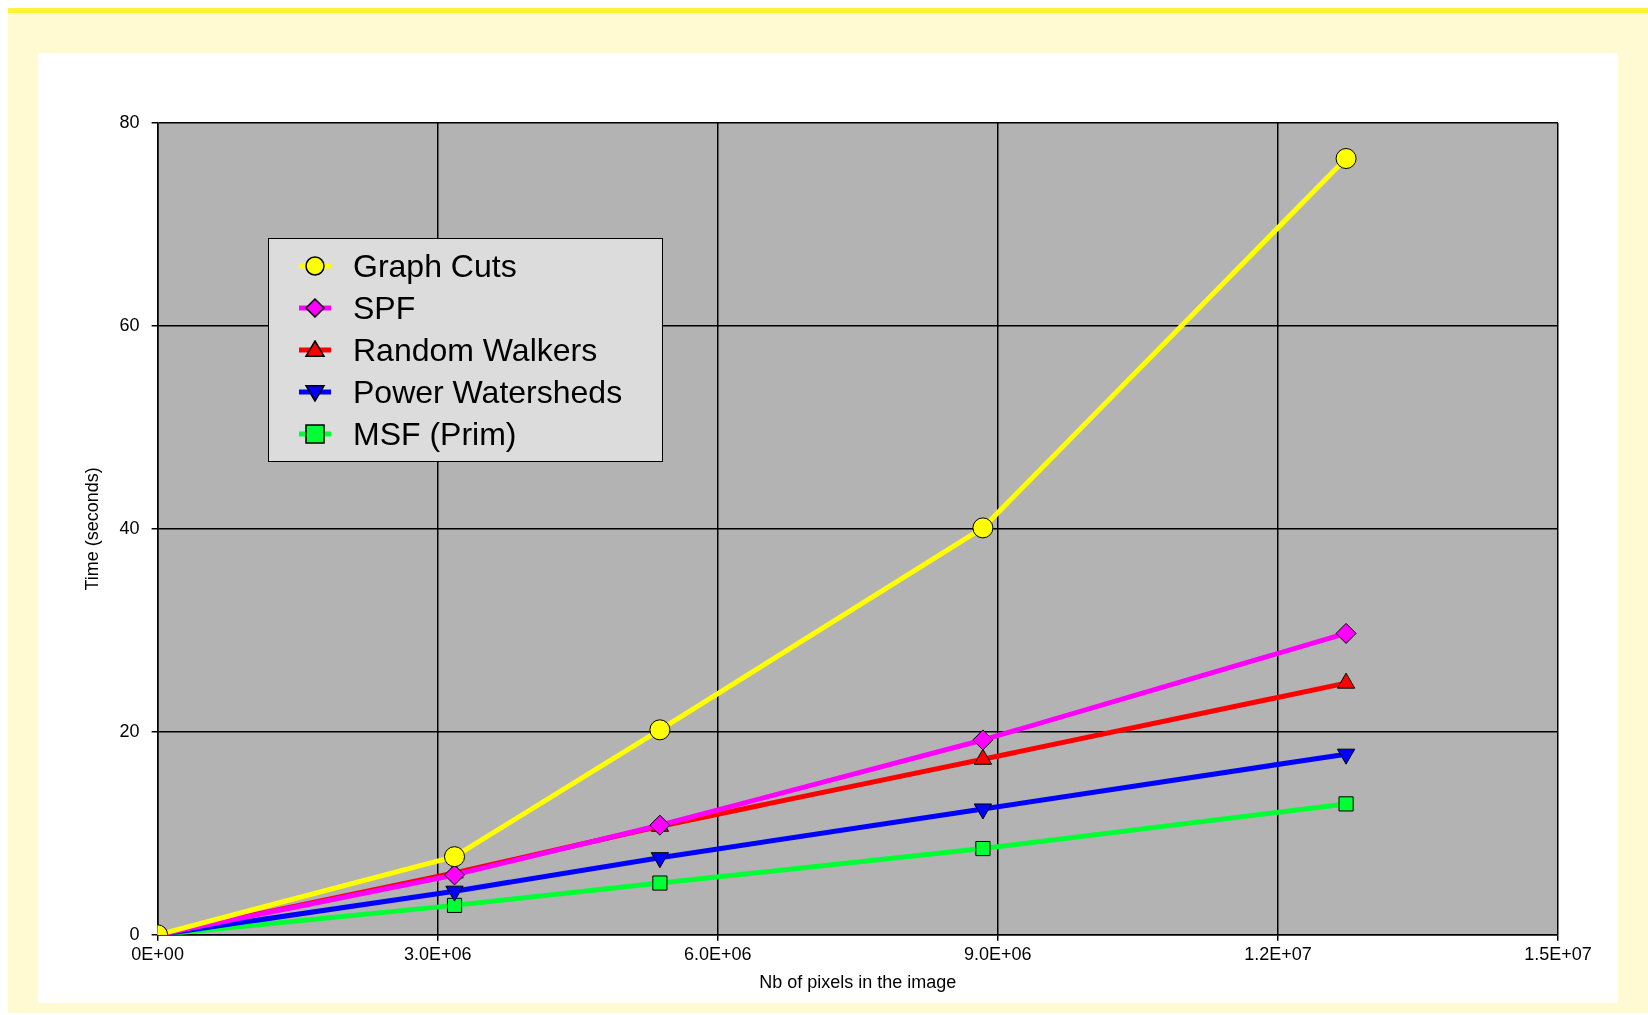 The width and height of the screenshot is (1648, 1015). Describe the element at coordinates (435, 266) in the screenshot. I see `legend-label: Graph Cuts` at that location.